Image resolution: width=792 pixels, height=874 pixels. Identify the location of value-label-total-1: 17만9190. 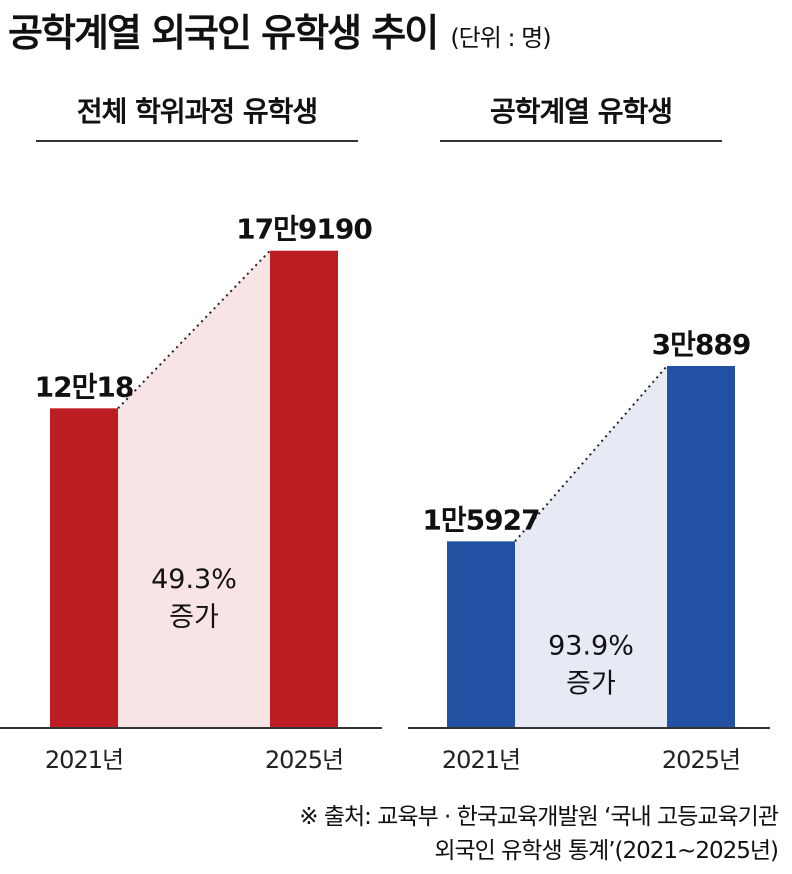
(304, 229).